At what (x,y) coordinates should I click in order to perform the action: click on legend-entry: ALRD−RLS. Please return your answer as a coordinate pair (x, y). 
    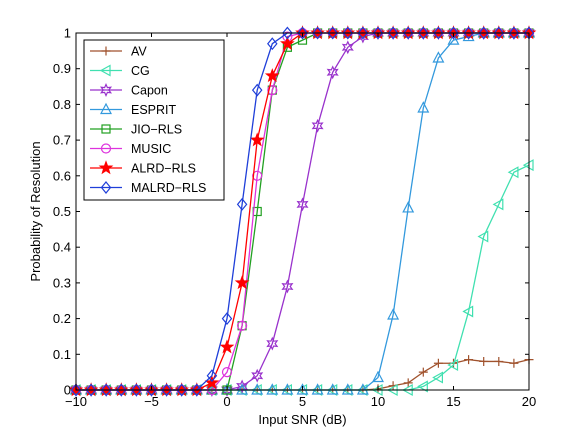
    Looking at the image, I should click on (143, 168).